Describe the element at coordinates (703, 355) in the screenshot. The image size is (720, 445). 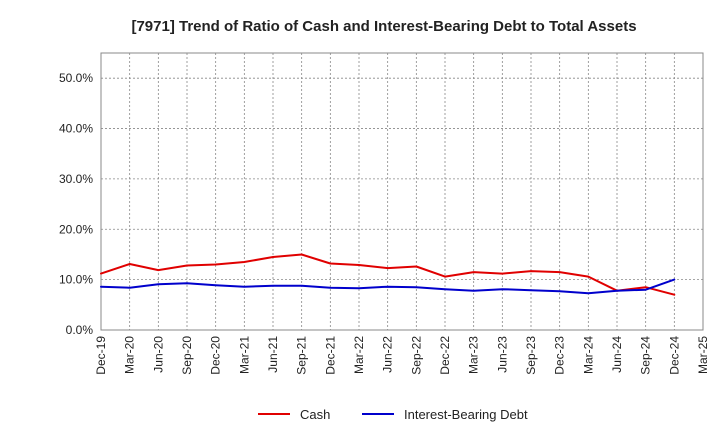
I see `x-tick-label: Mar-25` at that location.